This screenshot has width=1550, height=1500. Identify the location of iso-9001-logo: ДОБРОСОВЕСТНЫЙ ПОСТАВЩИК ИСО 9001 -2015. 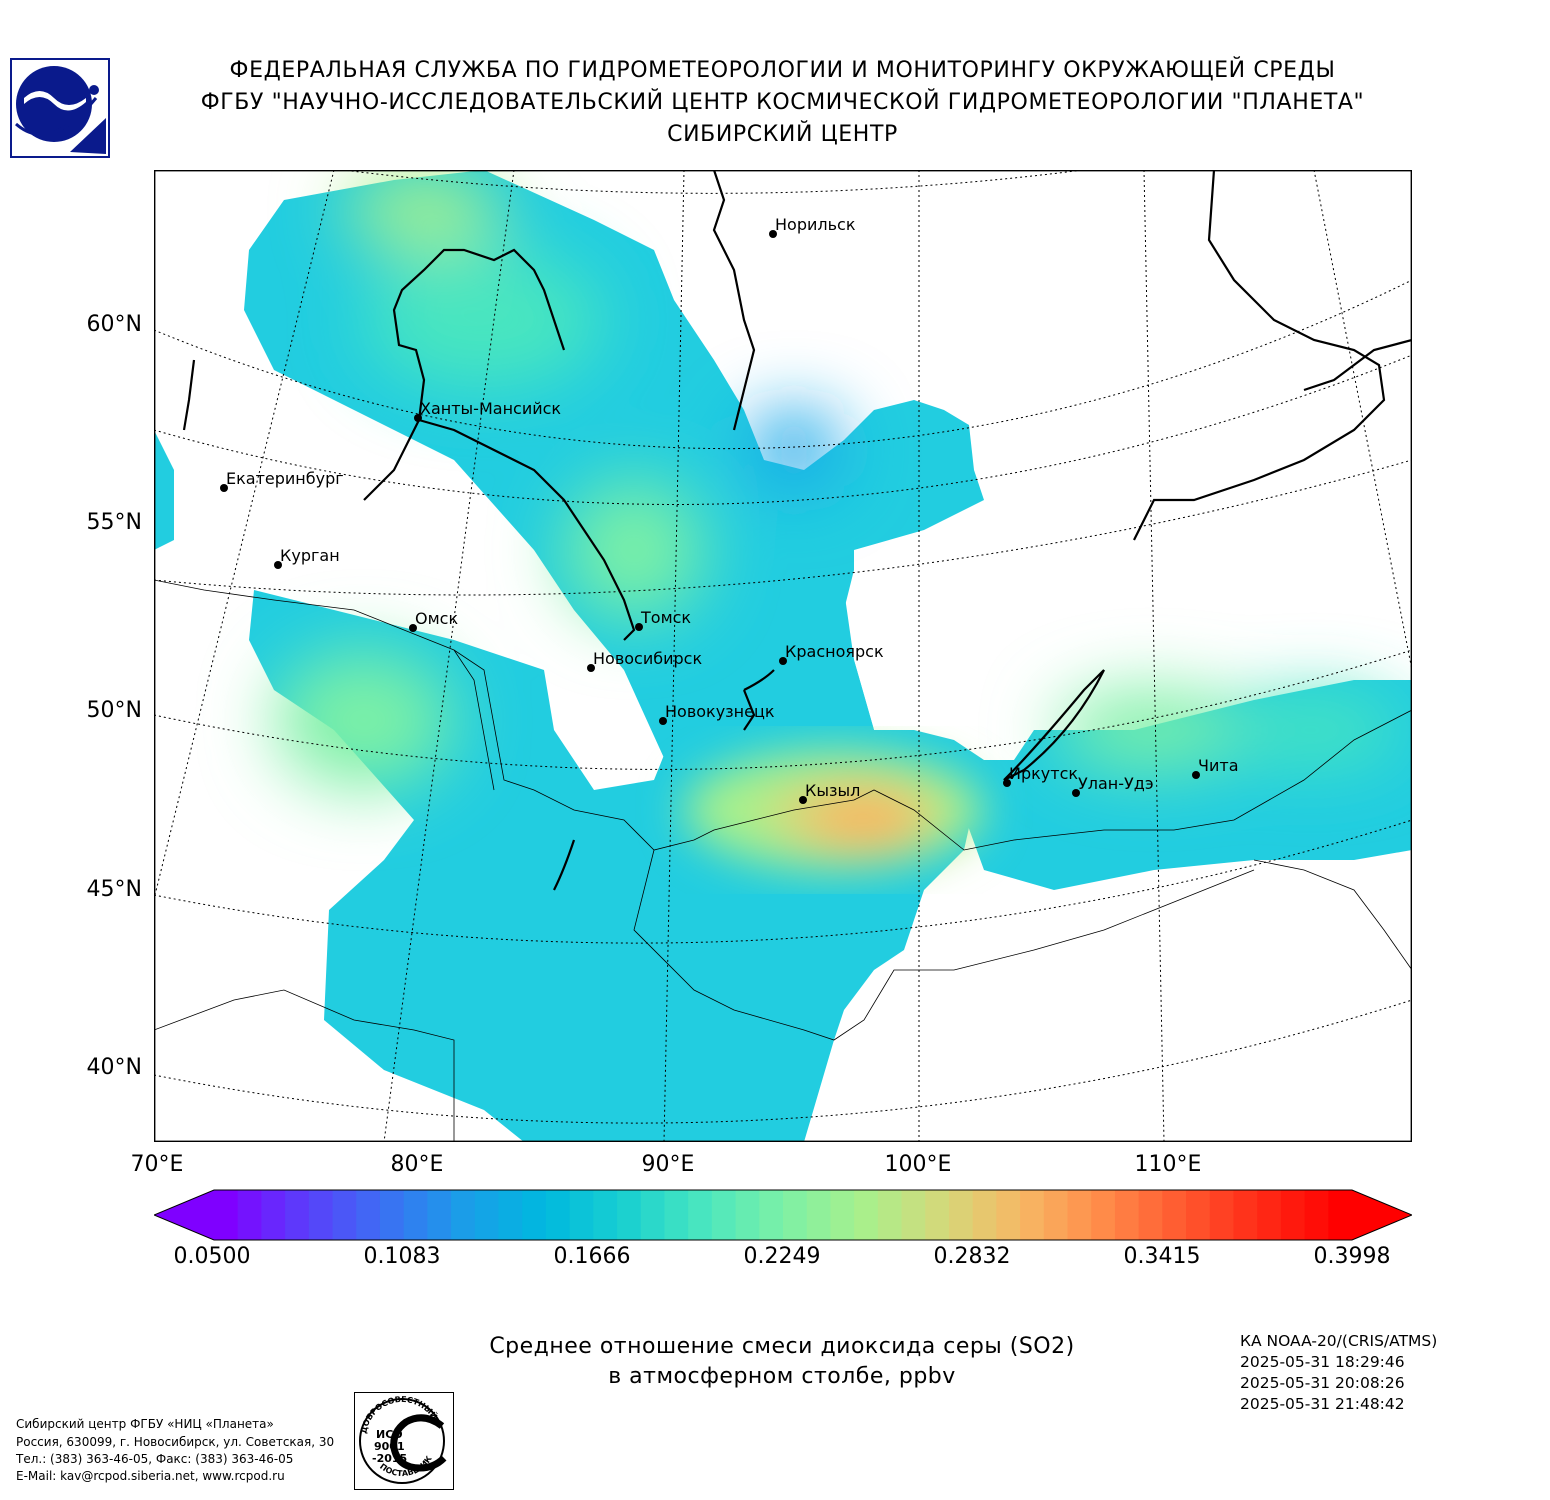
(404, 1441).